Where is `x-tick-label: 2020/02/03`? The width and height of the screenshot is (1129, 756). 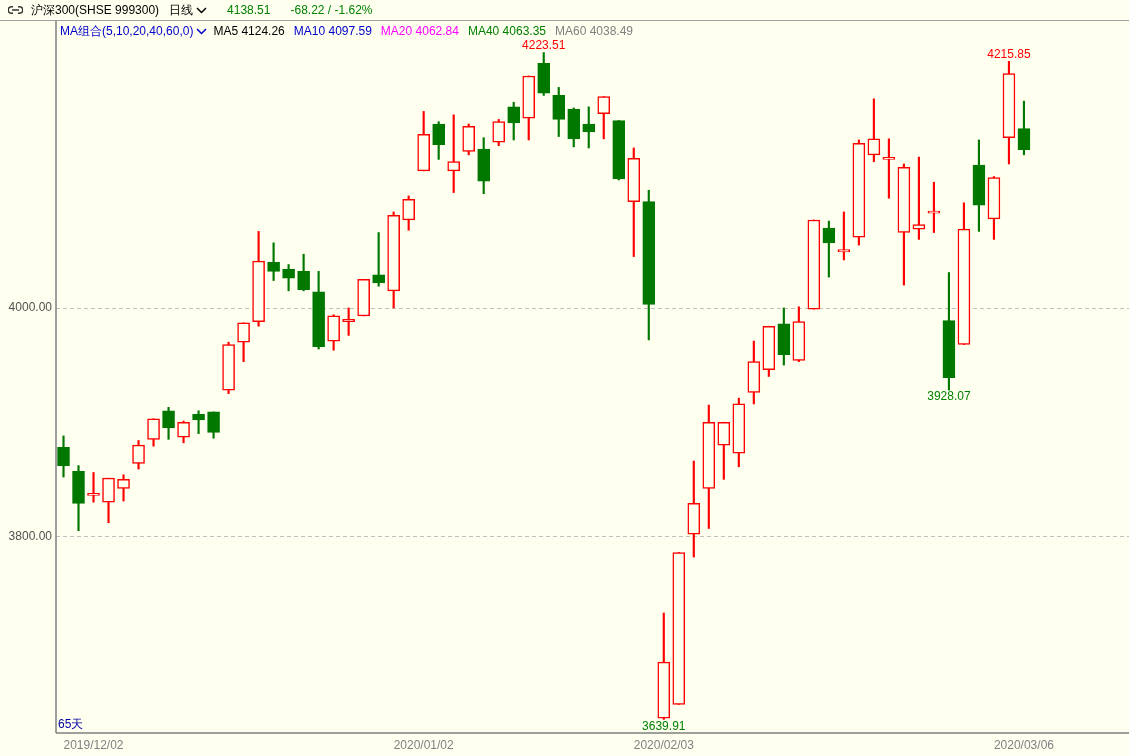
x-tick-label: 2020/02/03 is located at coordinates (664, 744).